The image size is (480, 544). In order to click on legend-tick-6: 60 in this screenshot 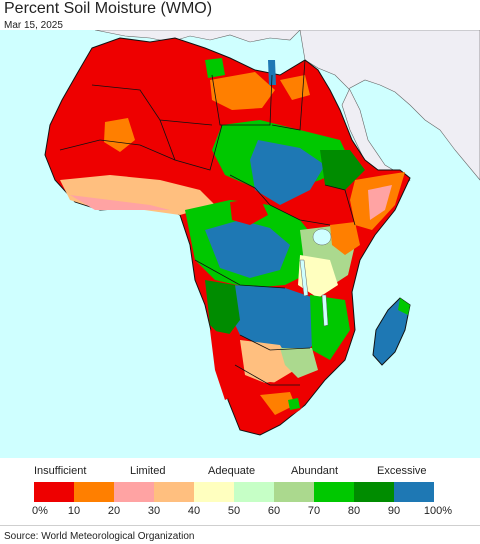, I will do `click(274, 511)`.